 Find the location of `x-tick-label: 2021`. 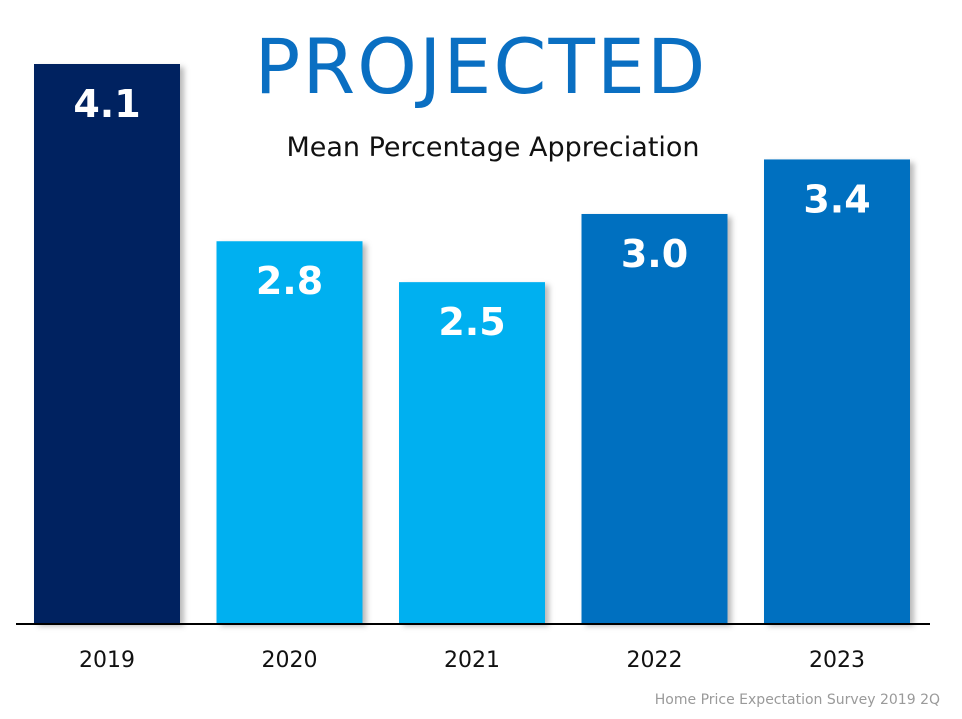

x-tick-label: 2021 is located at coordinates (472, 660).